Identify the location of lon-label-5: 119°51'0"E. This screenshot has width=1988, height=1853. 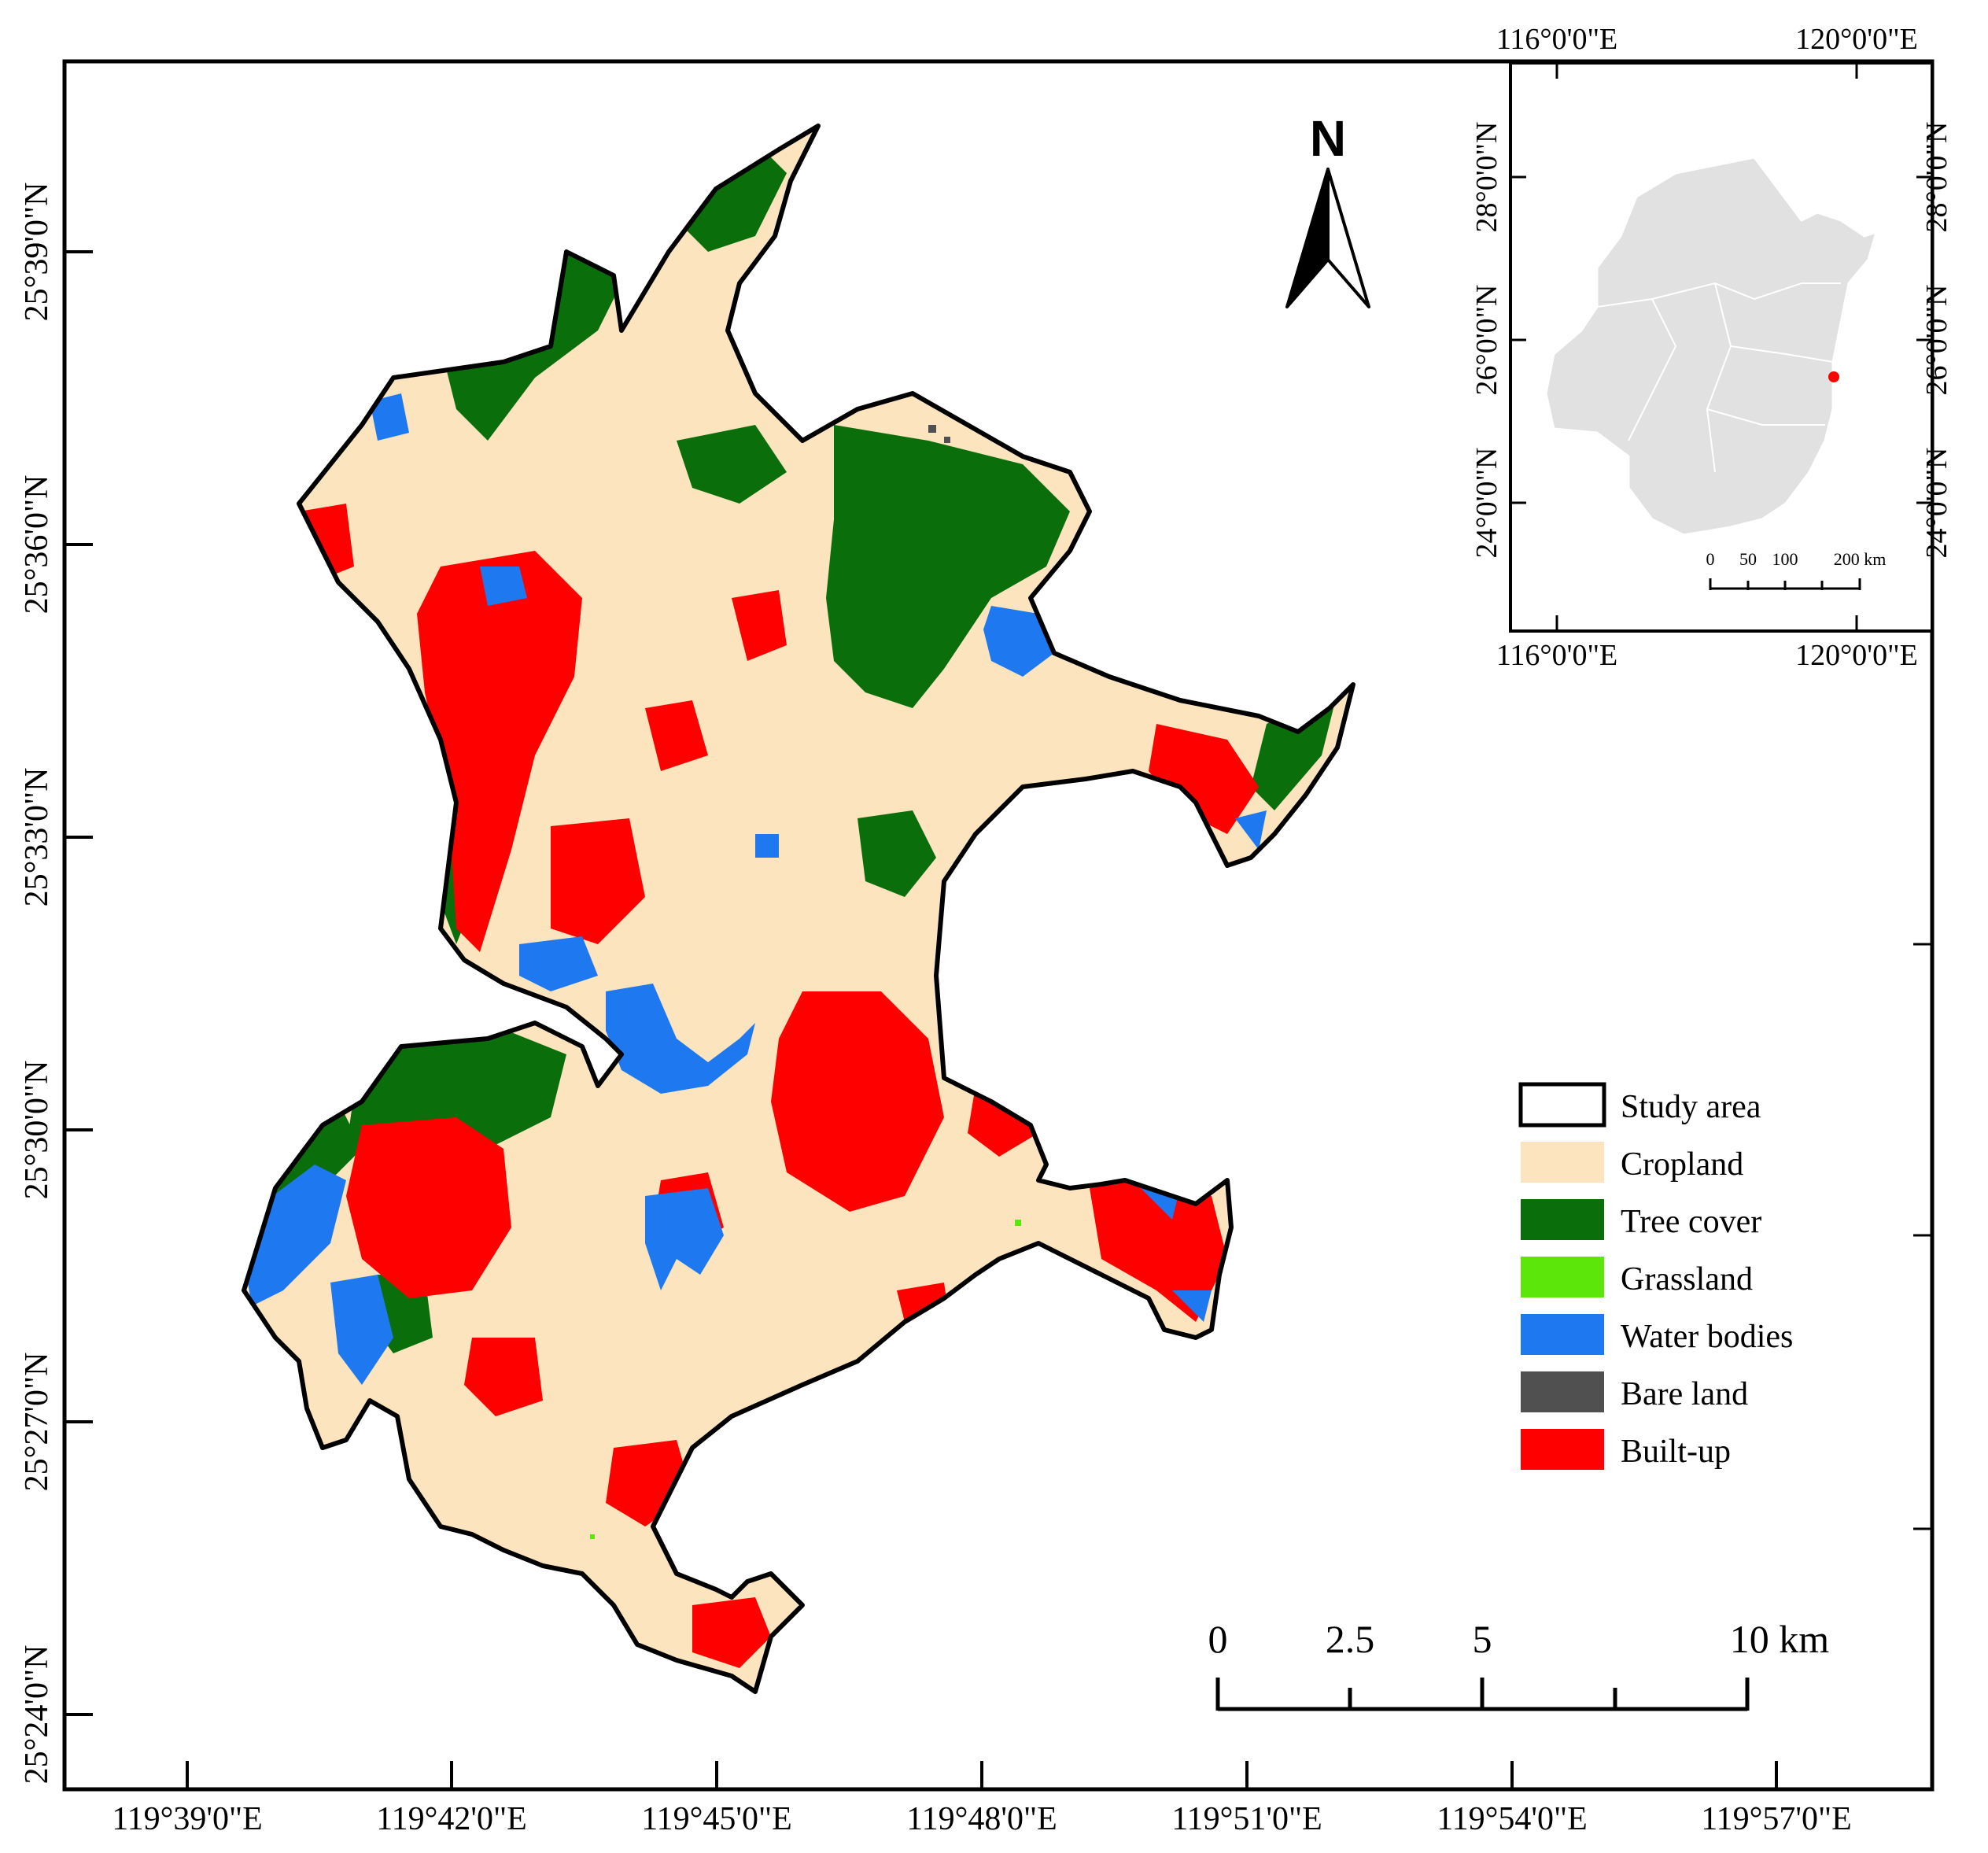
(1246, 1819).